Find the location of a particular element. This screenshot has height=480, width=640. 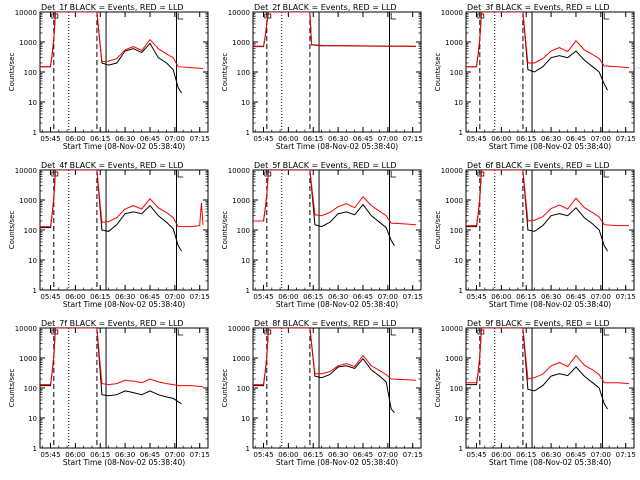

panel-title: Det_5f BLACK = Events, RED = LLD is located at coordinates (325, 165).